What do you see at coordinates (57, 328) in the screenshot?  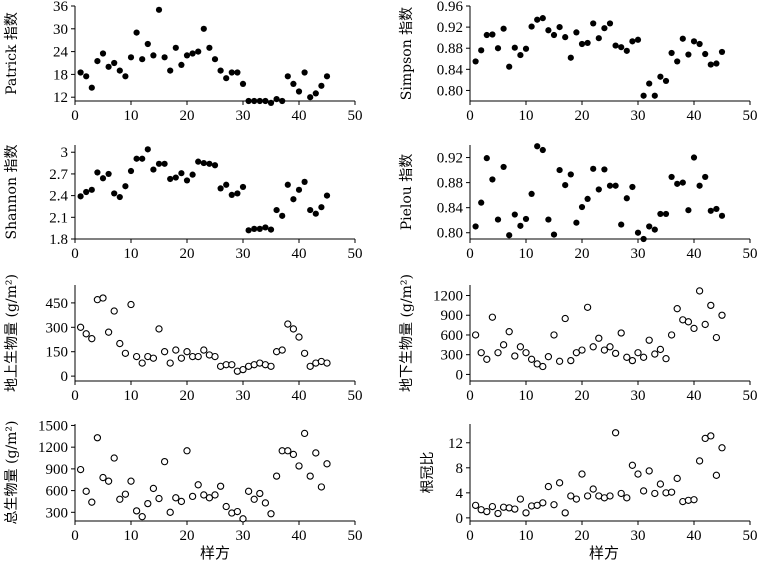 I see `y-tick-label: 300` at bounding box center [57, 328].